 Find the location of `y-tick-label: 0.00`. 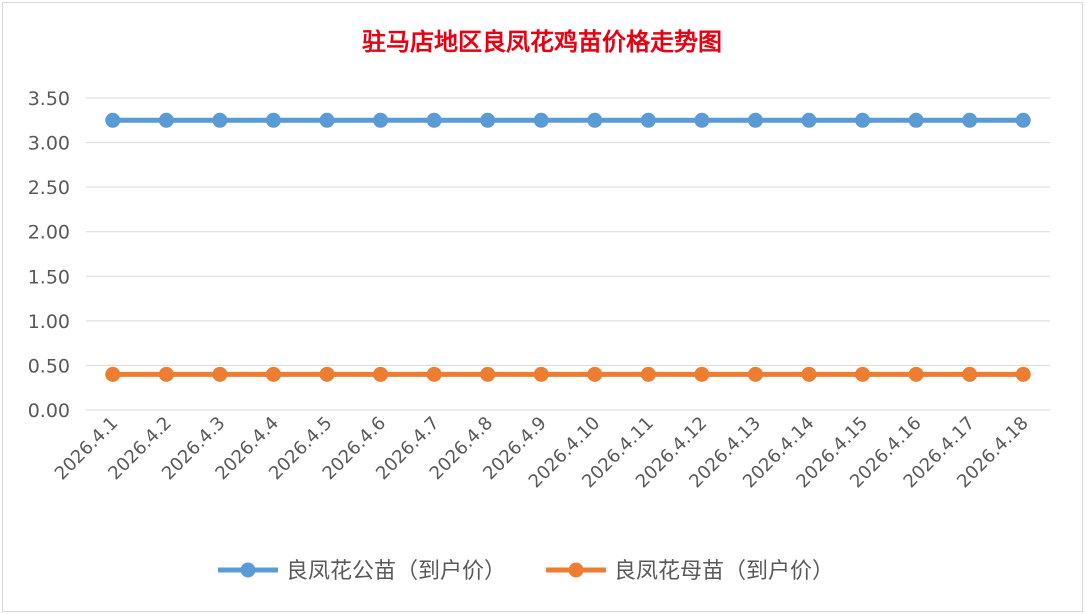

y-tick-label: 0.00 is located at coordinates (49, 411).